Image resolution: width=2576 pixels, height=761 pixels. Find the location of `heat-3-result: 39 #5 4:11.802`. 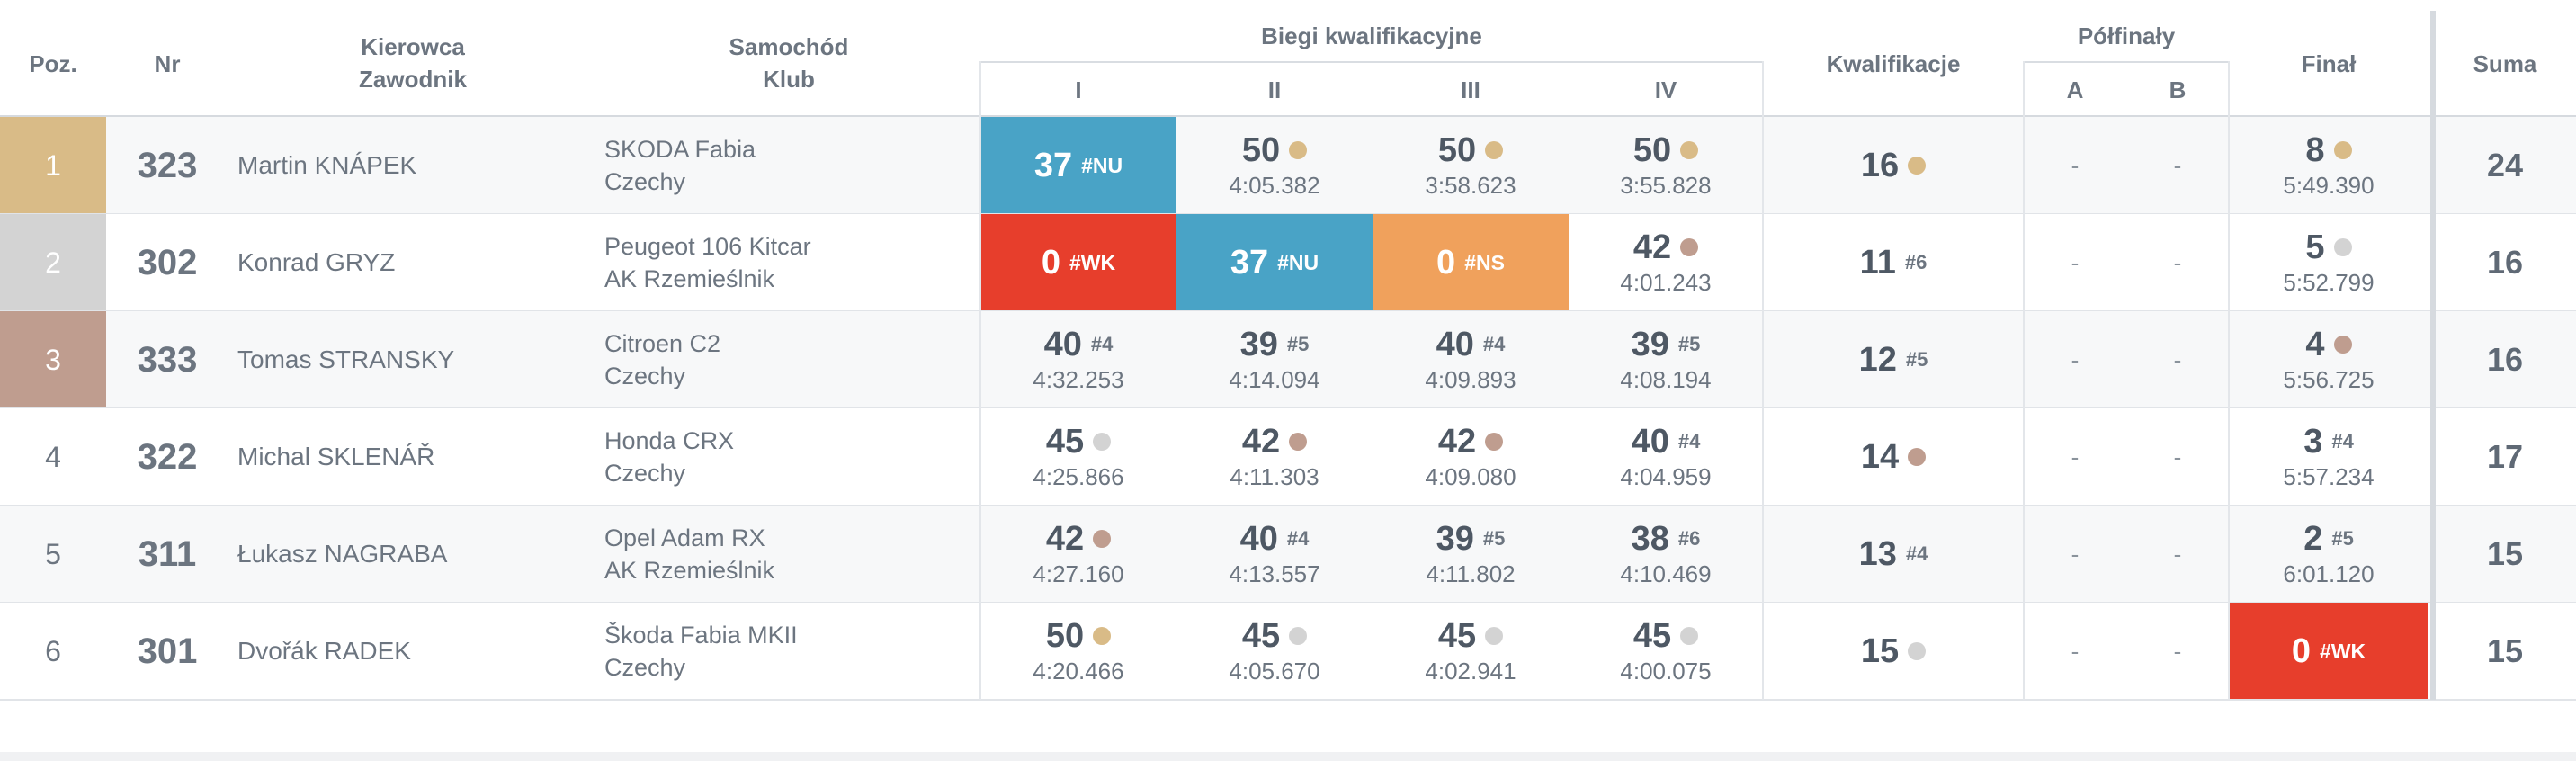

heat-3-result: 39 #5 4:11.802 is located at coordinates (1471, 554).